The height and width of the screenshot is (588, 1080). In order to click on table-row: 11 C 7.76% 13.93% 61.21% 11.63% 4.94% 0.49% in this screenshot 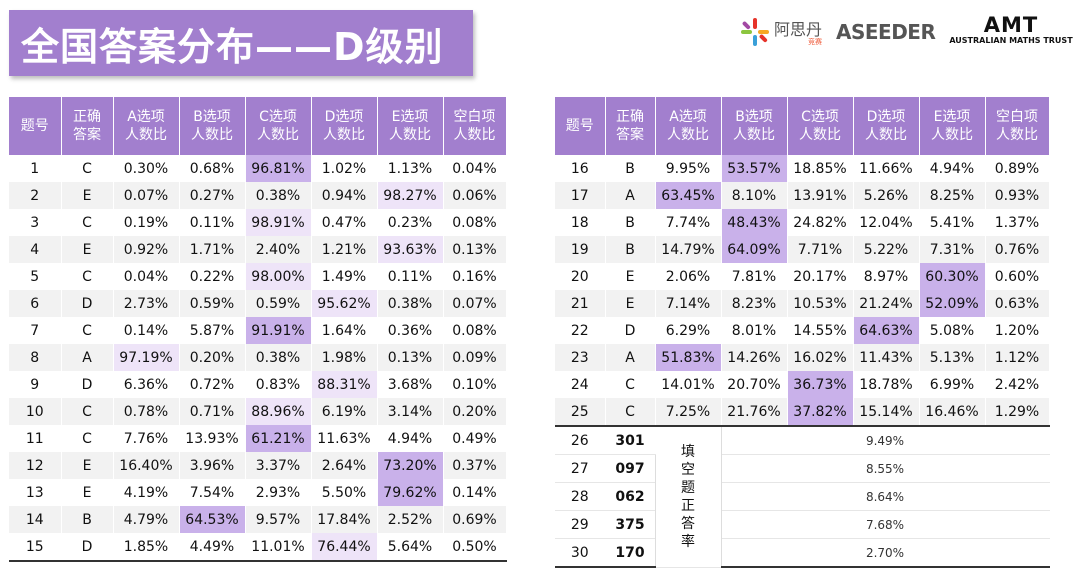, I will do `click(258, 438)`.